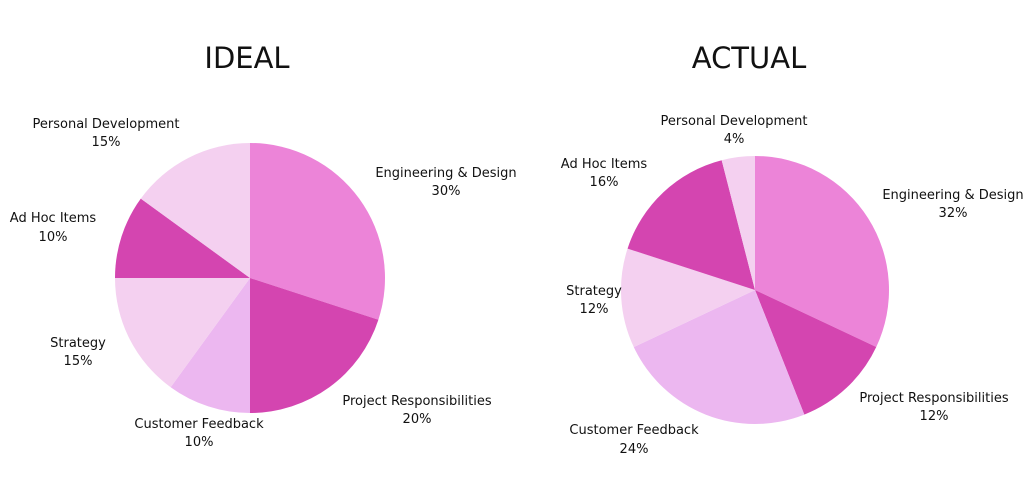 The width and height of the screenshot is (1024, 503). Describe the element at coordinates (594, 291) in the screenshot. I see `actual-label-strategy: Strategy` at that location.